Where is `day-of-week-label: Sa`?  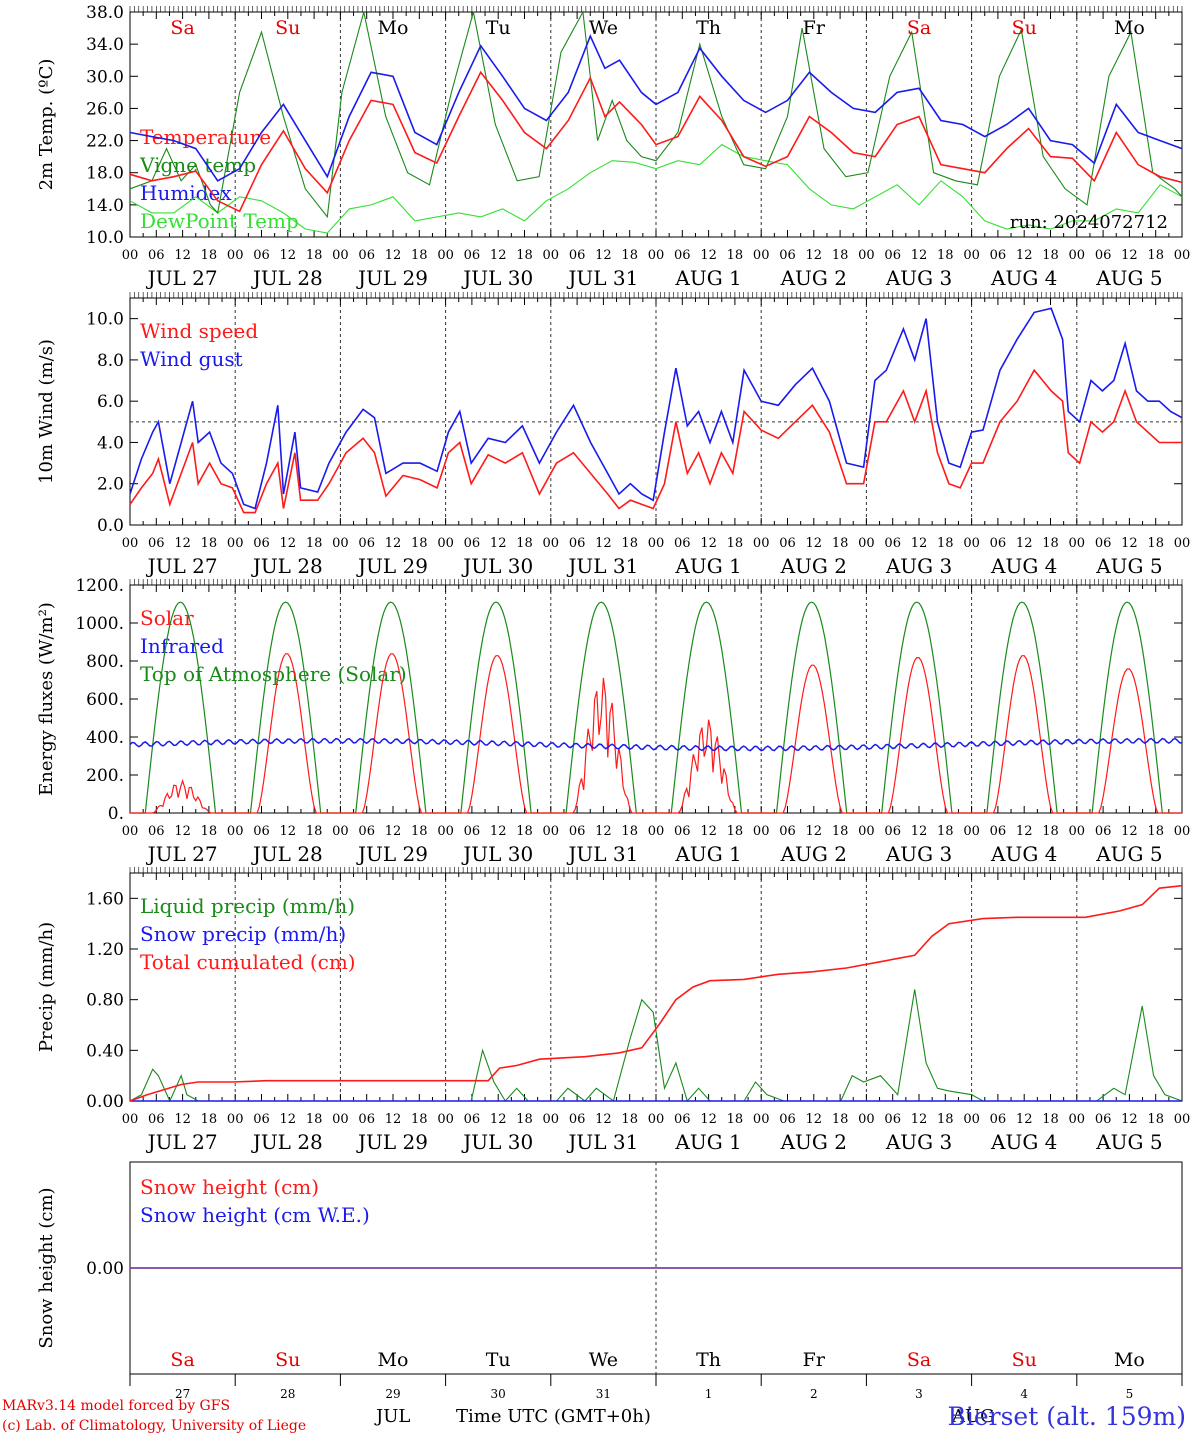
day-of-week-label: Sa is located at coordinates (182, 1360).